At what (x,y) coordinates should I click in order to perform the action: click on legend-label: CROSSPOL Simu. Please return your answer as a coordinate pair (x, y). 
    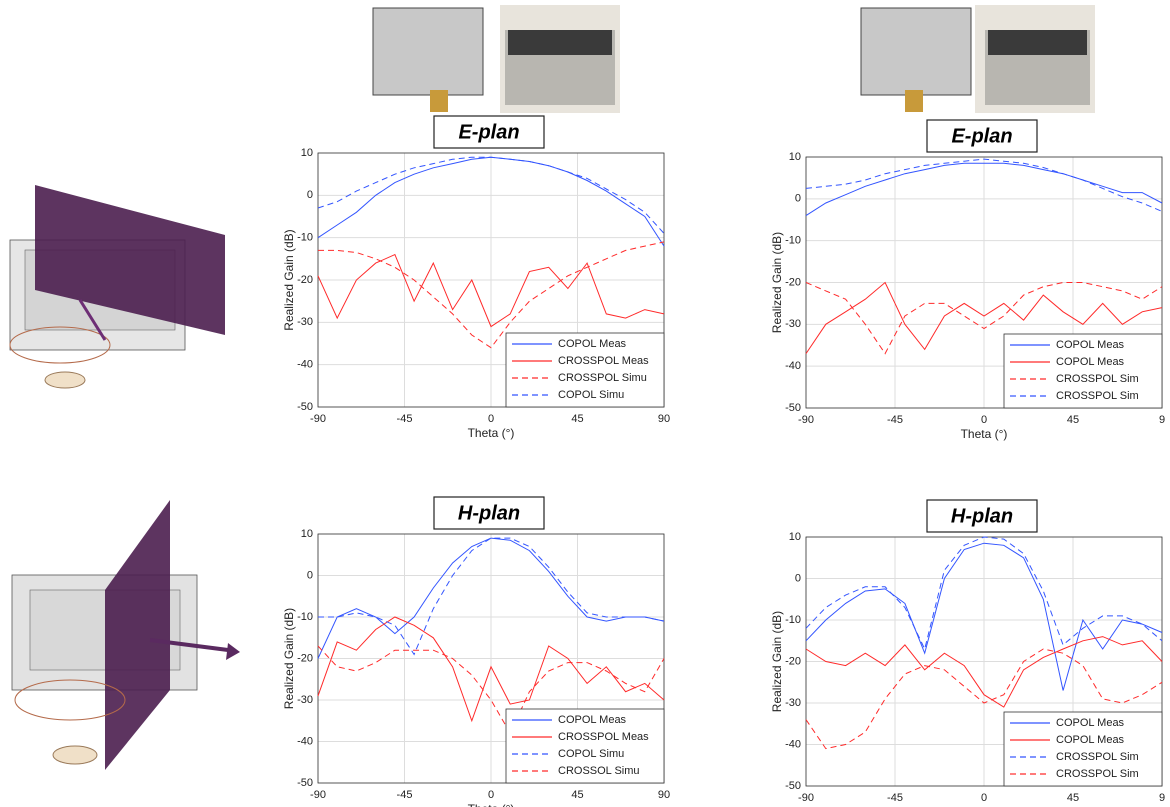
    Looking at the image, I should click on (602, 378).